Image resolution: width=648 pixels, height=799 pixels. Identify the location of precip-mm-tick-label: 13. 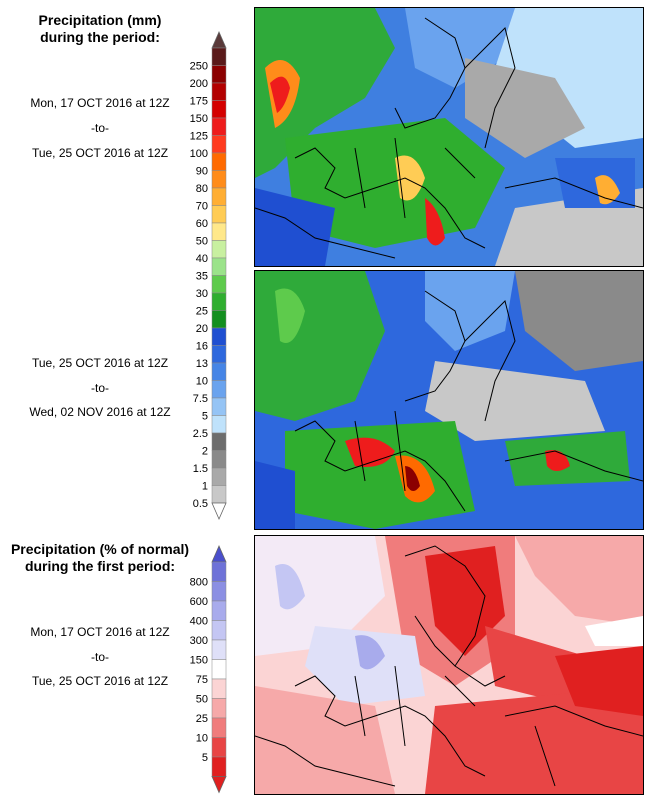
(202, 364).